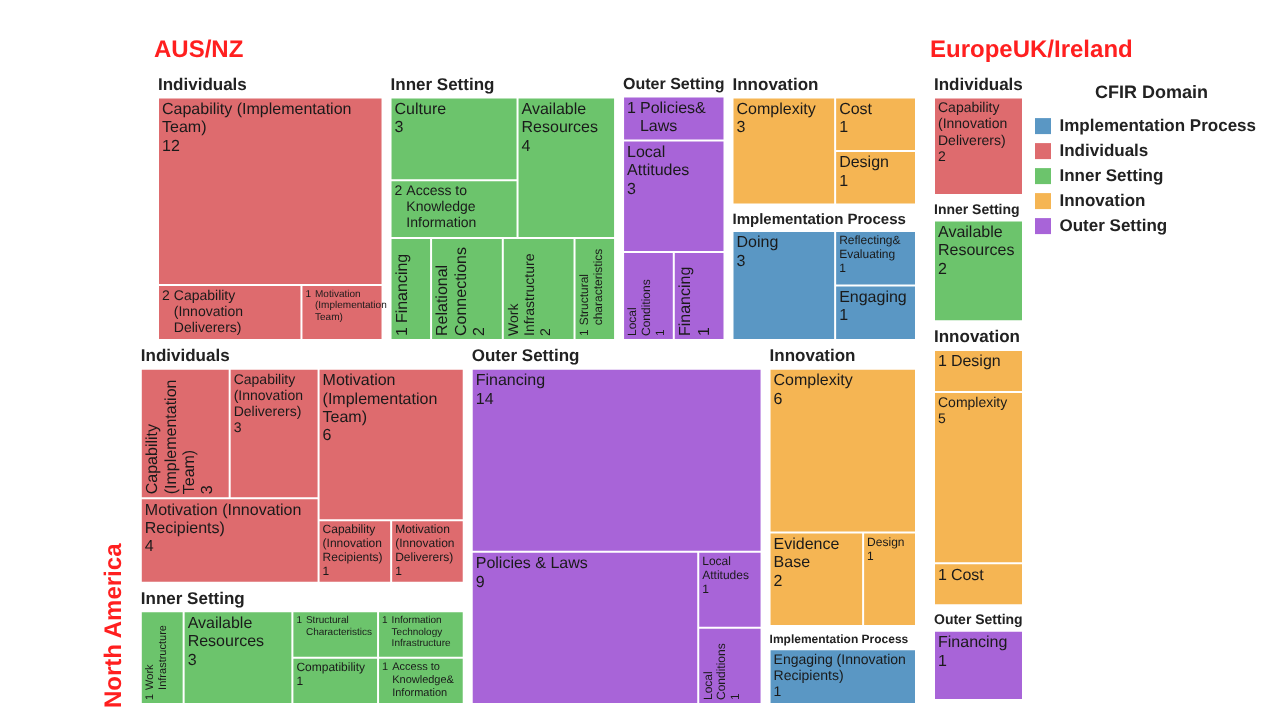 The image size is (1280, 720). Describe the element at coordinates (380, 398) in the screenshot. I see `category-label: Motivation (Implementation Team)` at that location.